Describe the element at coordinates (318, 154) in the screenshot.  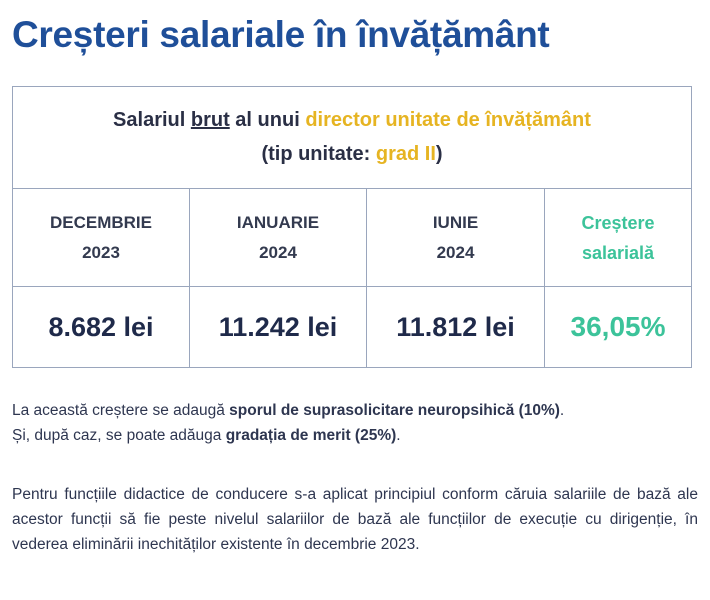
I see `heading-text: (tip unitate:` at that location.